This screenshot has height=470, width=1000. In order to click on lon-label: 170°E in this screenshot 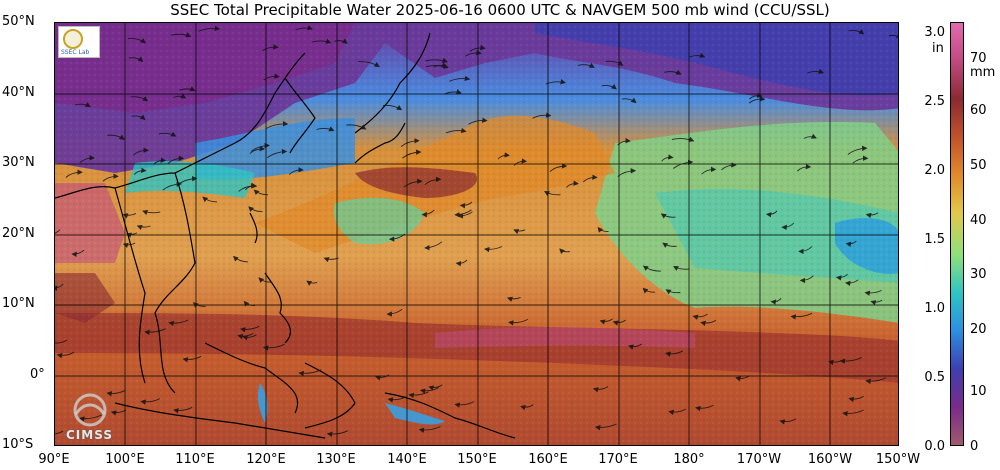, I will do `click(618, 459)`.